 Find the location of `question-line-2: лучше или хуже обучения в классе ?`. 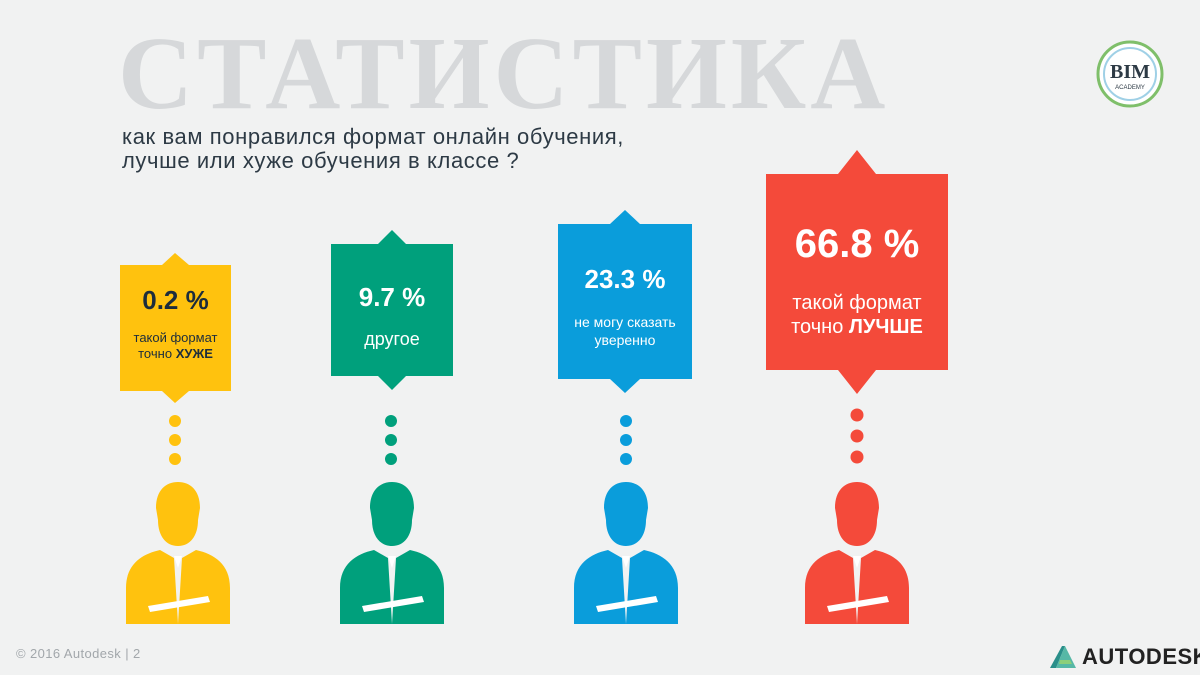

question-line-2: лучше или хуже обучения в классе ? is located at coordinates (321, 160).